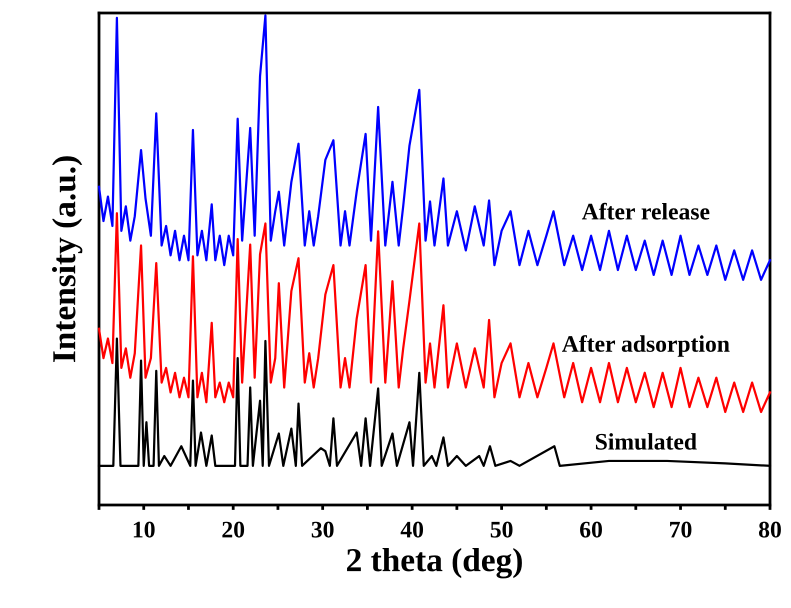 The image size is (791, 608). I want to click on x-tick-label: 10, so click(144, 530).